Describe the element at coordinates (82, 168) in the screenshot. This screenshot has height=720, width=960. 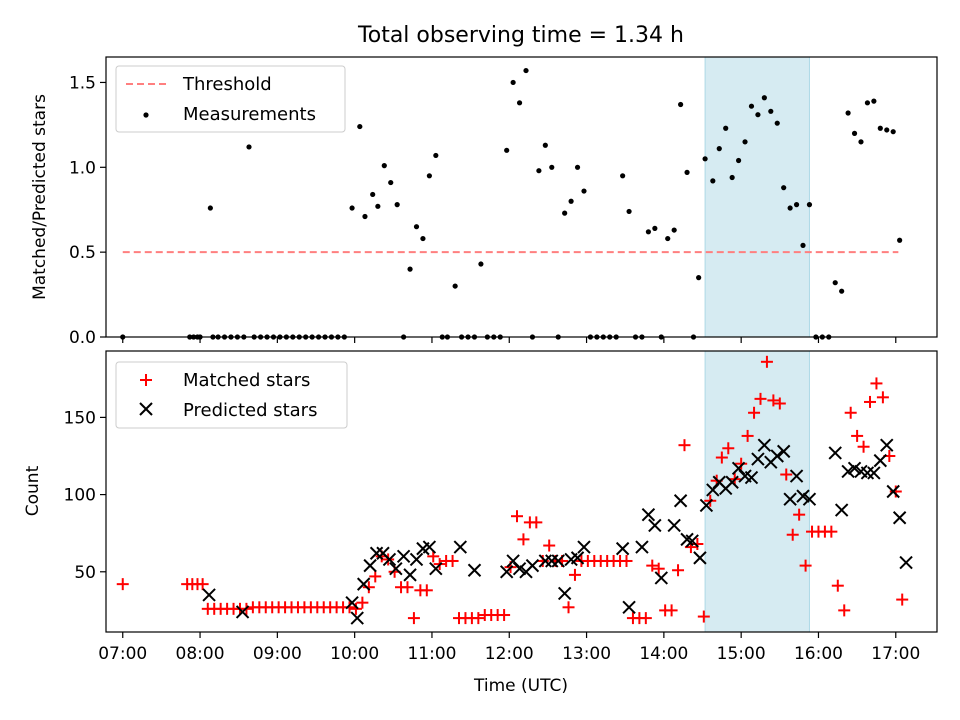
I see `y-tick-label: 1.0` at that location.